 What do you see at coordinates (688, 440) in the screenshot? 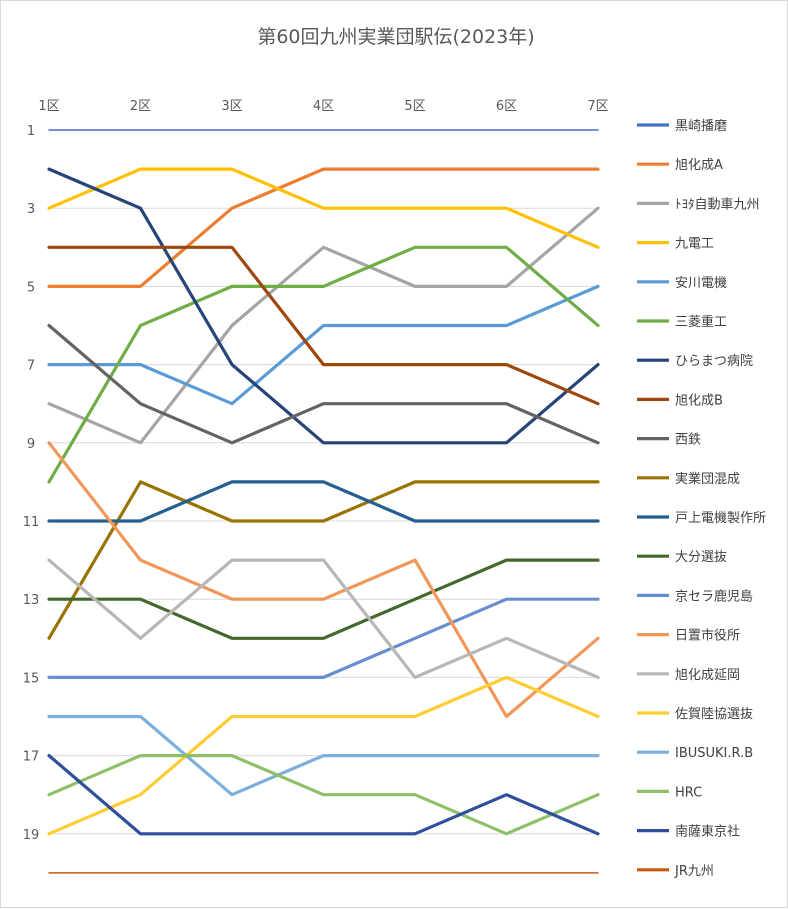
I see `legend-label-9: 西鉄` at bounding box center [688, 440].